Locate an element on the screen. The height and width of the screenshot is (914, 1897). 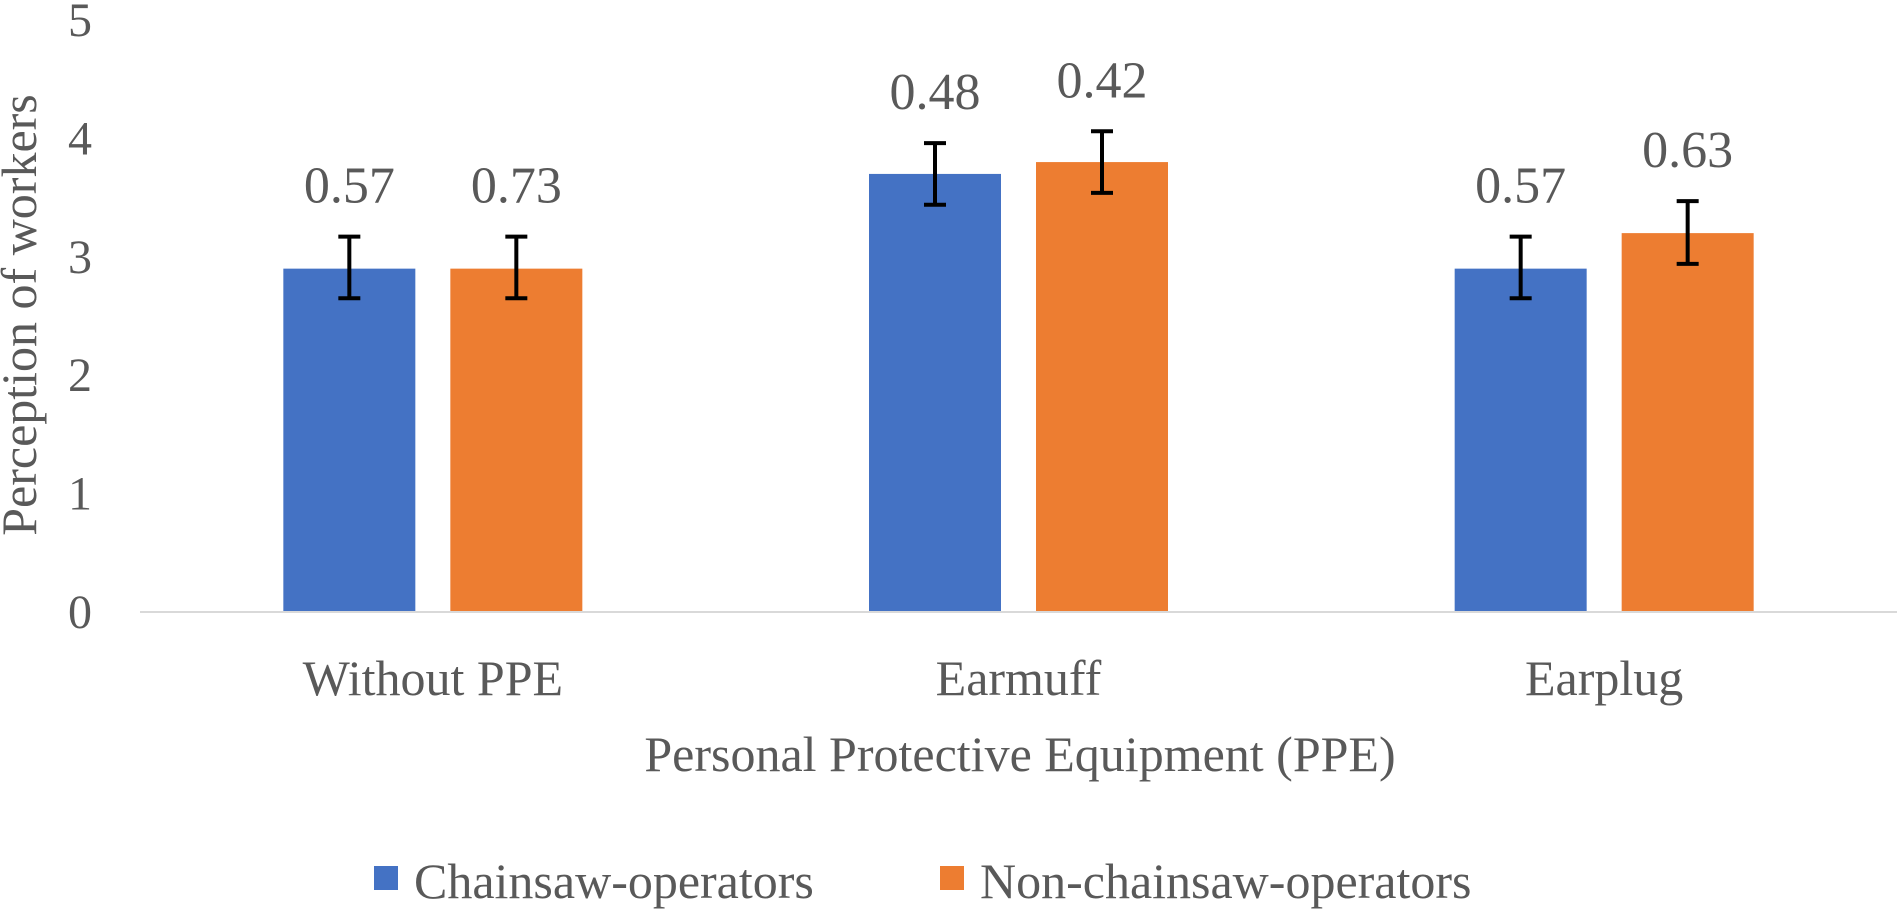
y-tick-label: 2 is located at coordinates (80, 375).